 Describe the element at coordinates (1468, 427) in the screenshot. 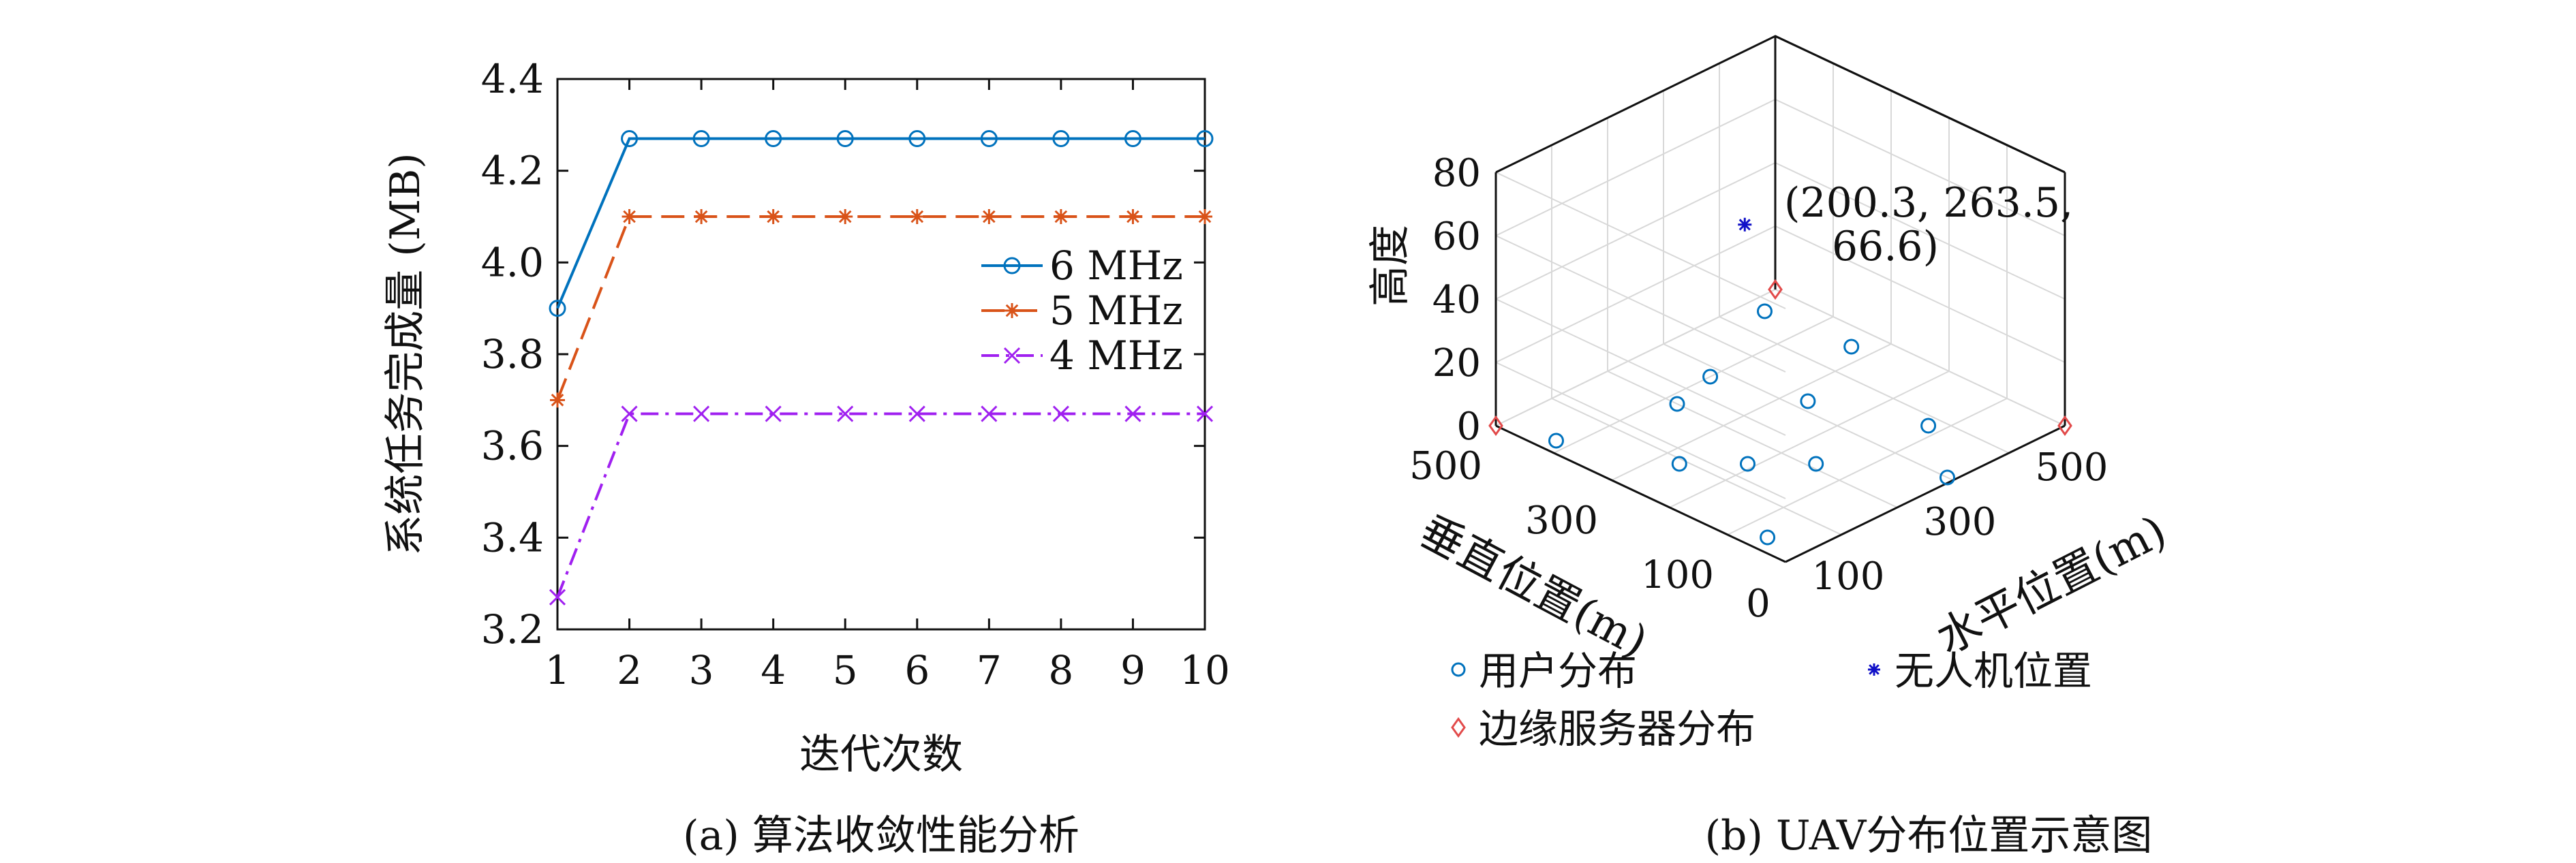

I see `z-tick-label: 0` at that location.